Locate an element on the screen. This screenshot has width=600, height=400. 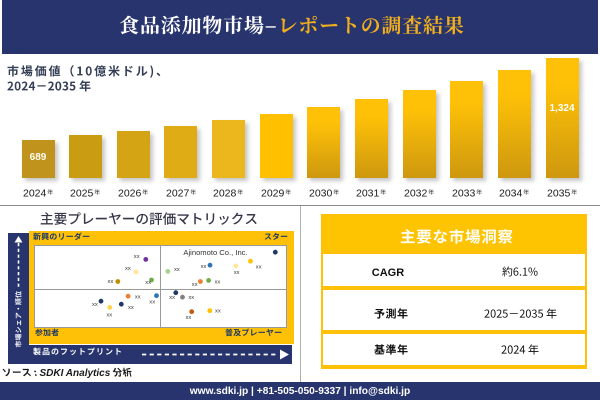
svg-text: 2031 is located at coordinates (368, 194).